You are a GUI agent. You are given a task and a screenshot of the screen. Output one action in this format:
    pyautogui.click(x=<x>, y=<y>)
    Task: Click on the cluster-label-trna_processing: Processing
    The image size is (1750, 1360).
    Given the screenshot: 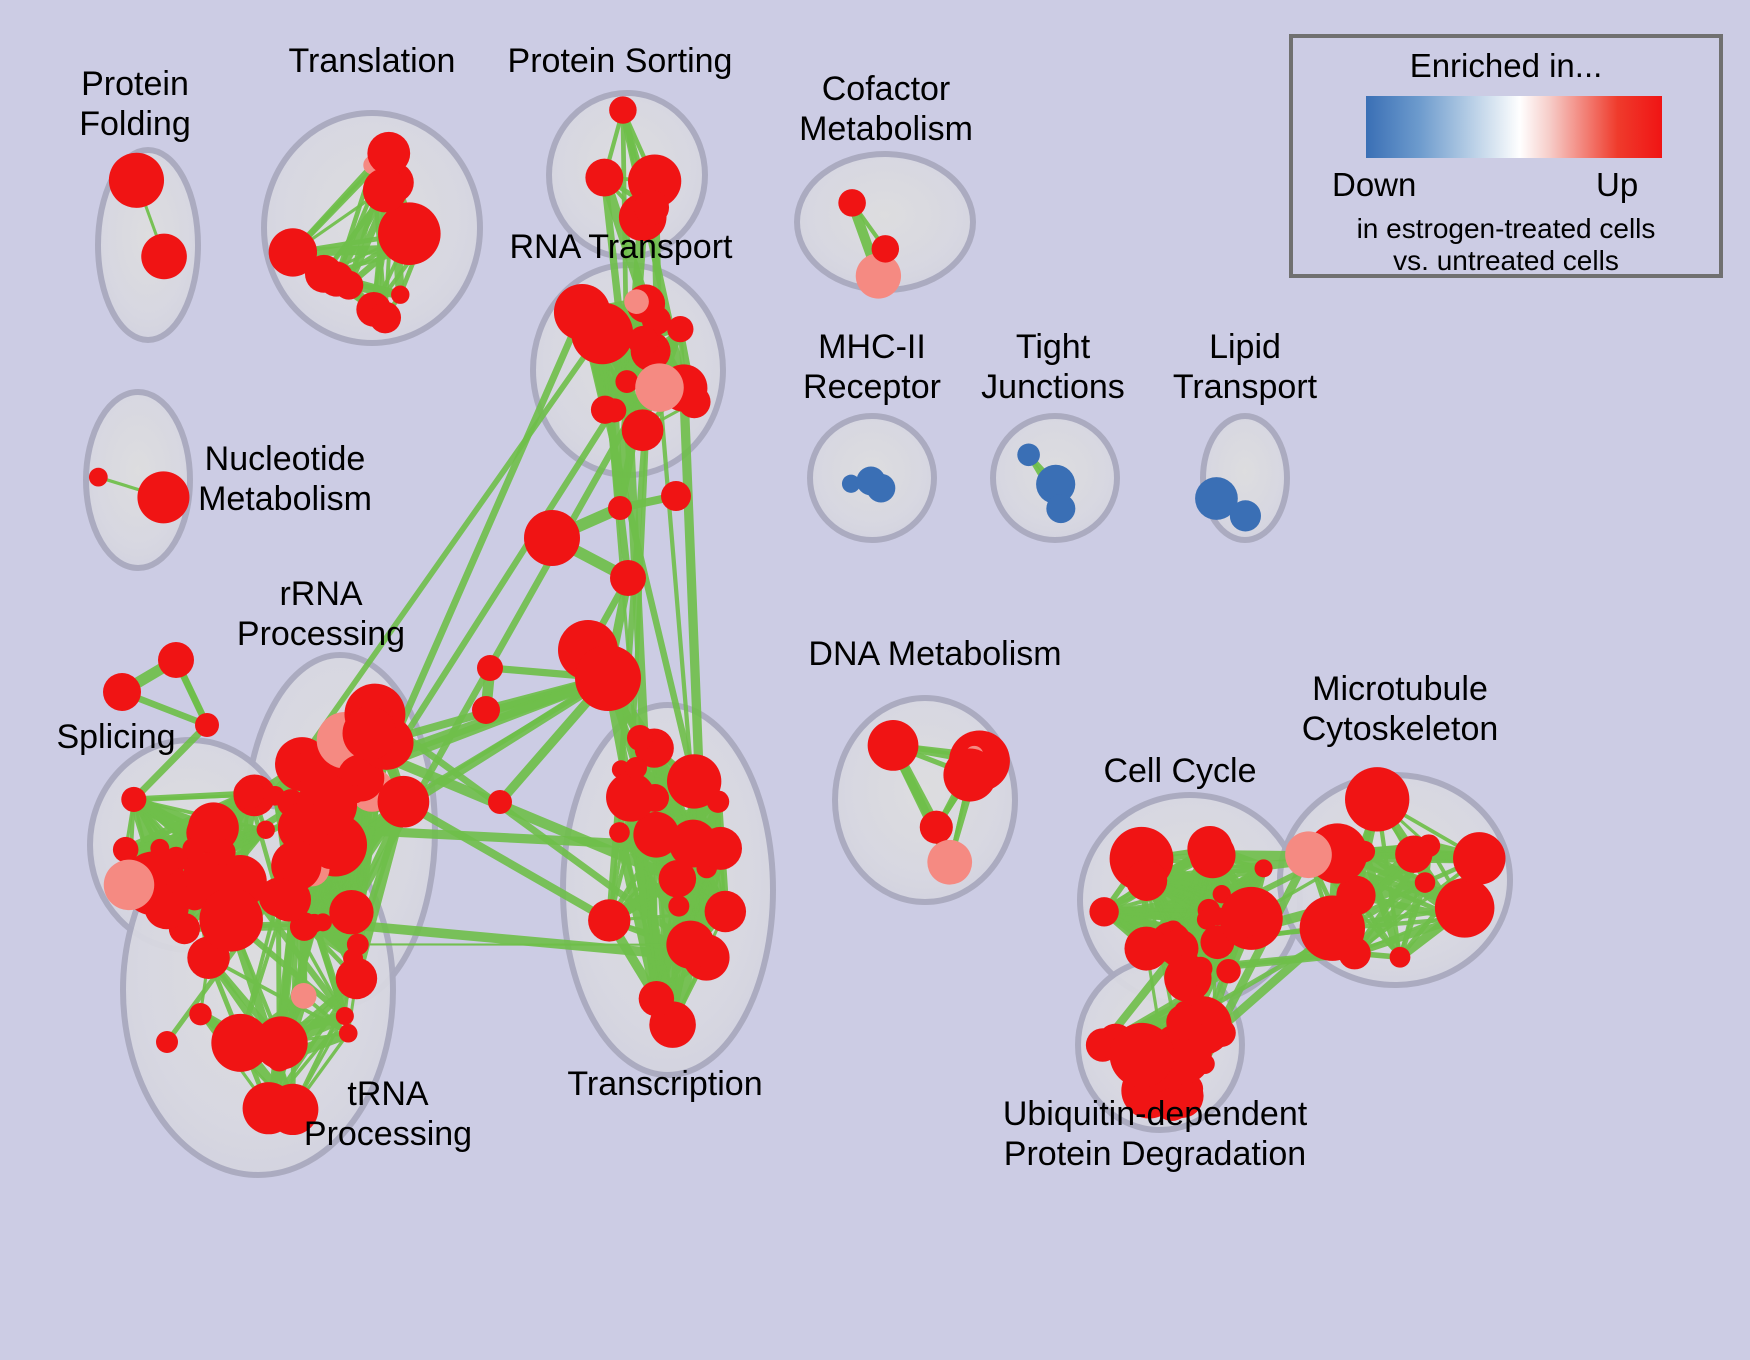 What is the action you would take?
    pyautogui.click(x=388, y=1134)
    